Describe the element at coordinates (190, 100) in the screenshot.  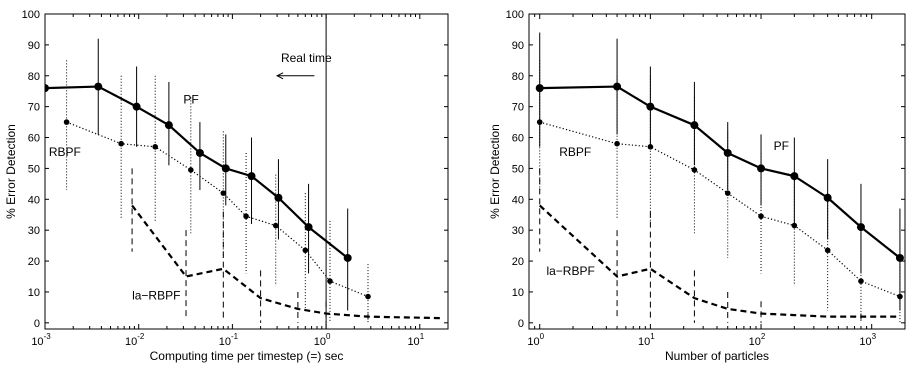
I see `annotation-label: PF` at that location.